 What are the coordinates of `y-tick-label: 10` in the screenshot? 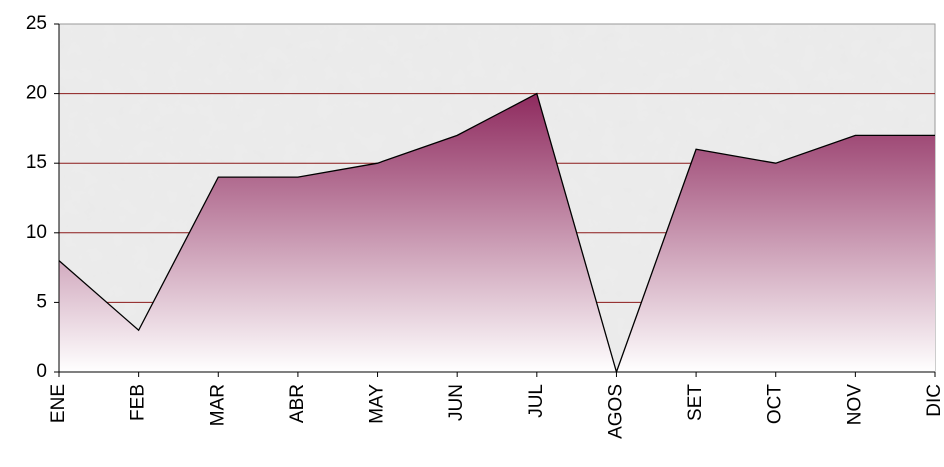 It's located at (36, 232).